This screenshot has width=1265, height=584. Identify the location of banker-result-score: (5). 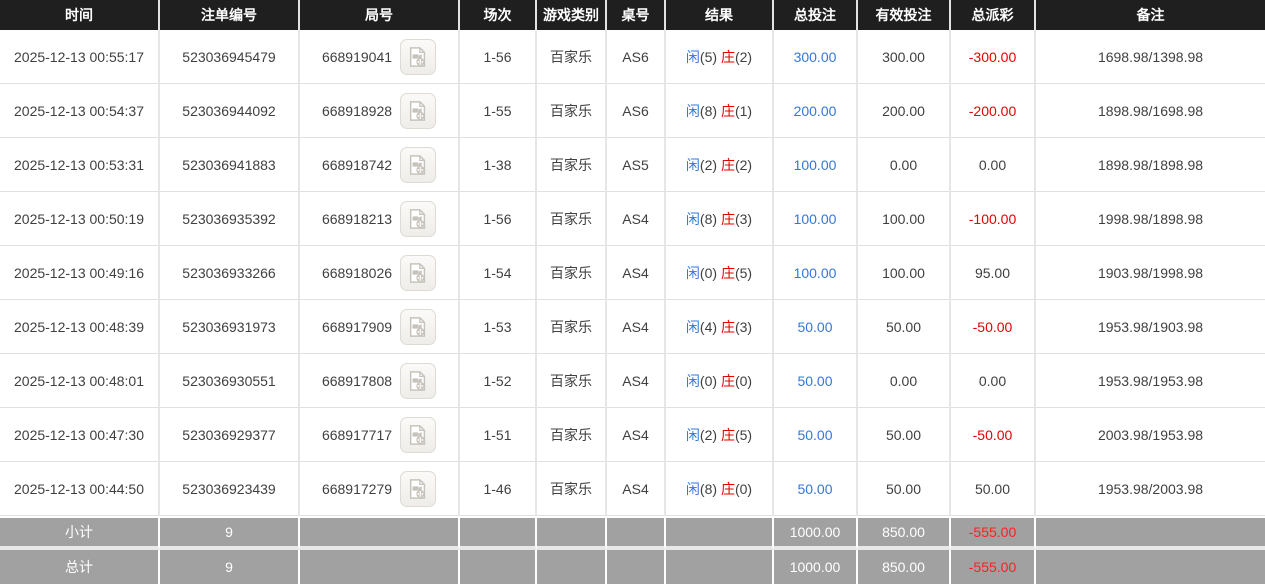
(743, 272).